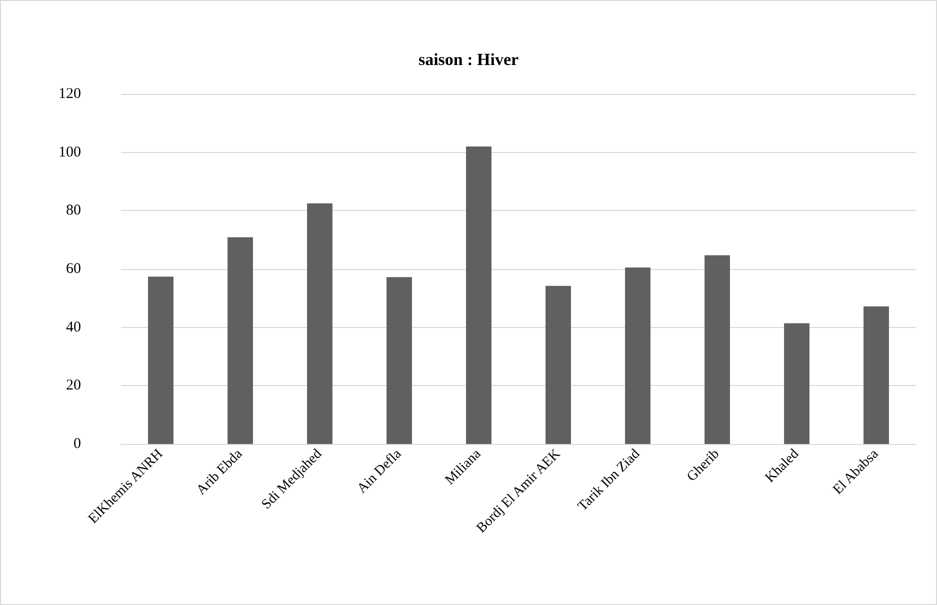  What do you see at coordinates (73, 386) in the screenshot?
I see `y-tick-label: 20` at bounding box center [73, 386].